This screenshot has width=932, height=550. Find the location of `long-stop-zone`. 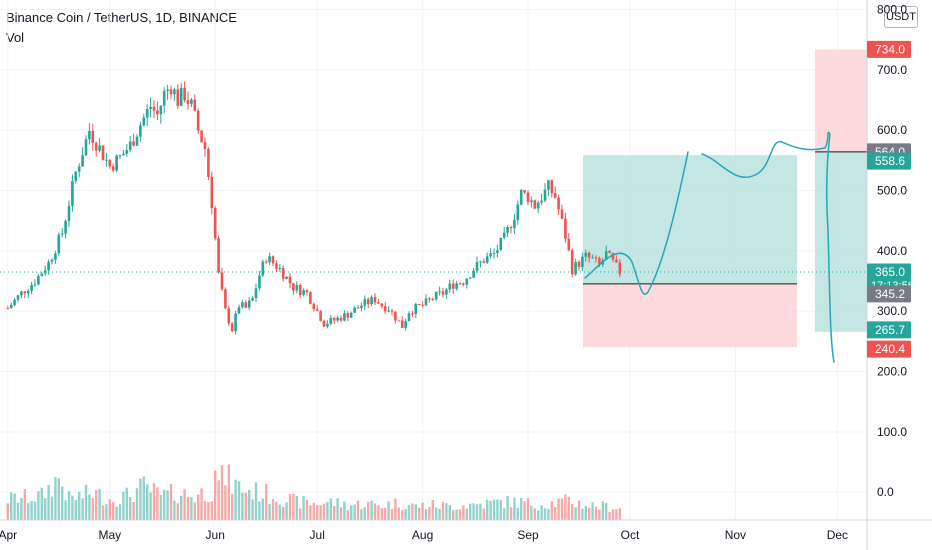

long-stop-zone is located at coordinates (690, 315).